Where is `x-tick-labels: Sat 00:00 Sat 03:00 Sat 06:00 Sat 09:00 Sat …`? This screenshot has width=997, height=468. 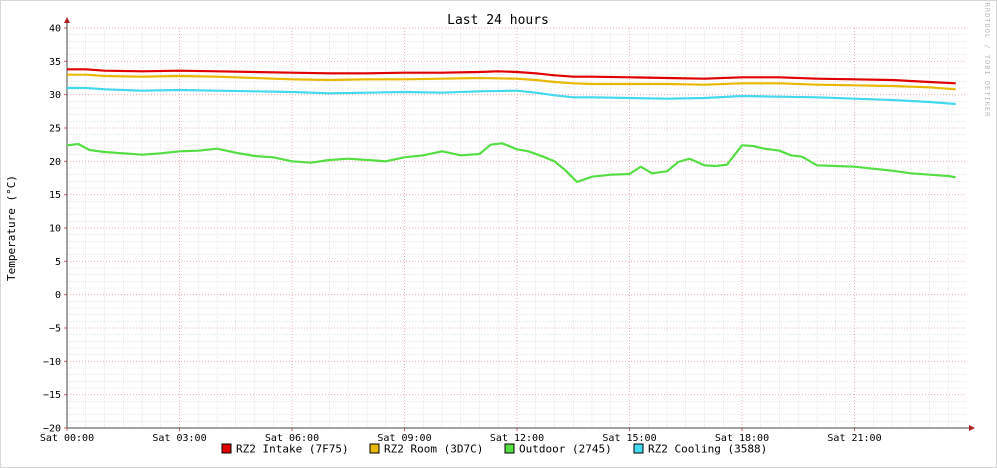 x-tick-labels: Sat 00:00 Sat 03:00 Sat 06:00 Sat 09:00 Sat … is located at coordinates (461, 438).